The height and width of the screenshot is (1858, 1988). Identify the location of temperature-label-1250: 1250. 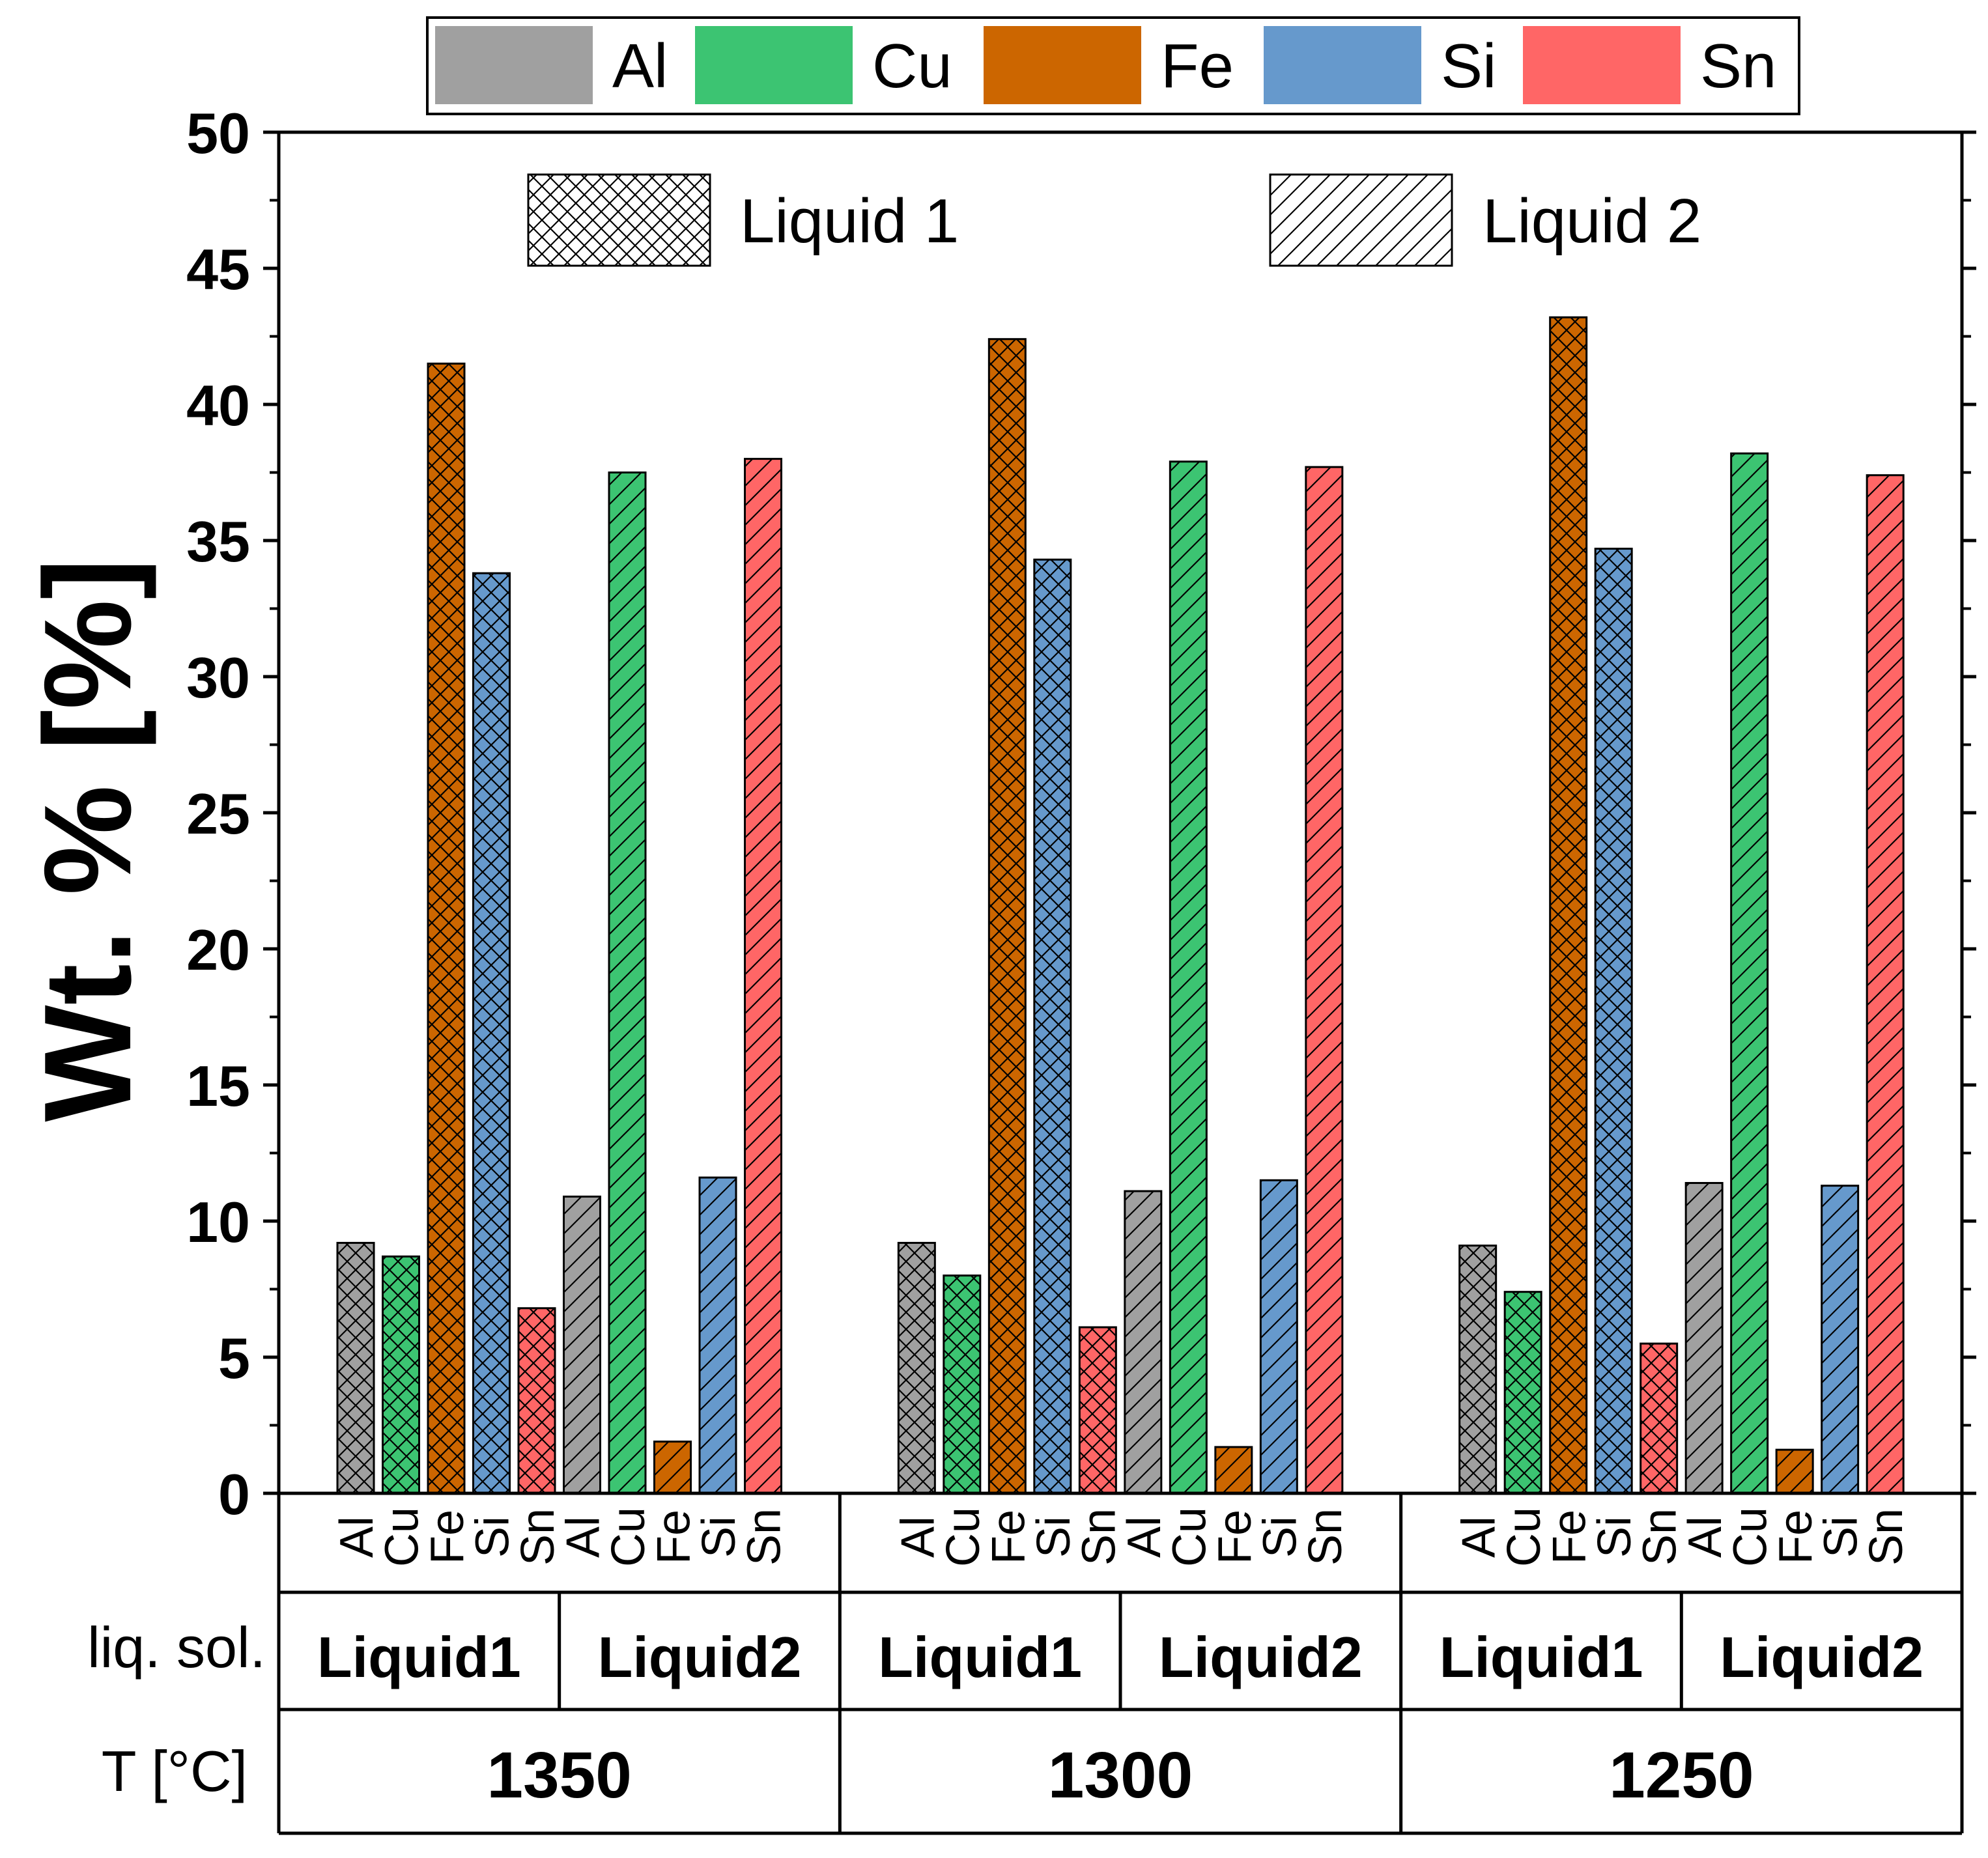
(1681, 1775).